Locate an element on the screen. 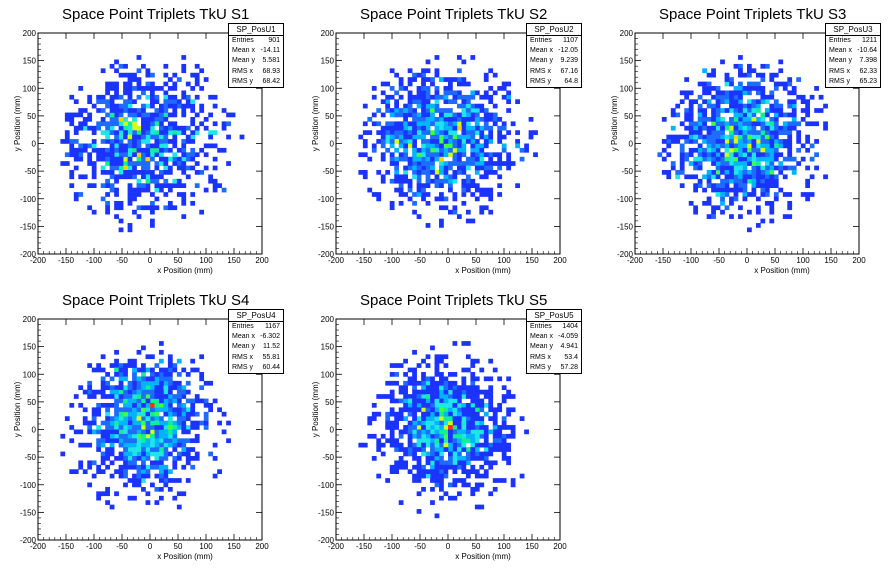  stats-value: 5.581 is located at coordinates (271, 61).